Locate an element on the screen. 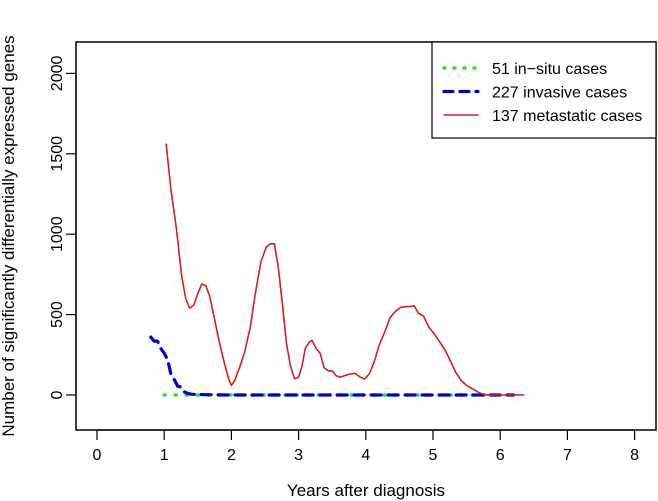 The width and height of the screenshot is (658, 501). x-tick-label: 0 is located at coordinates (97, 455).